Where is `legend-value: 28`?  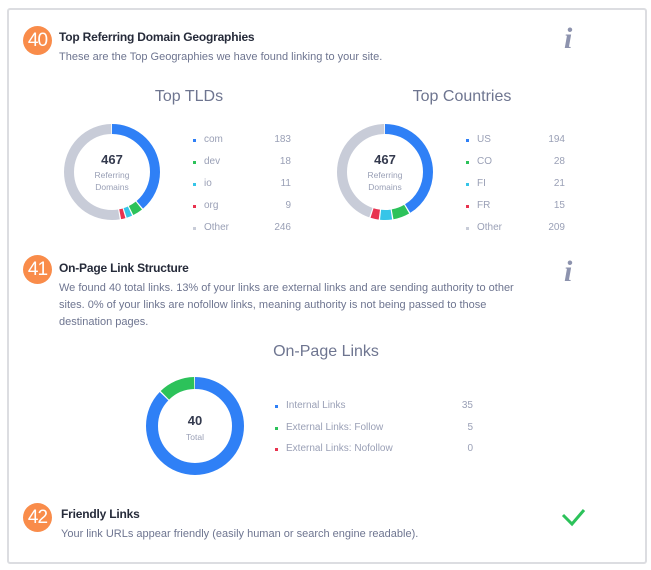 legend-value: 28 is located at coordinates (559, 161).